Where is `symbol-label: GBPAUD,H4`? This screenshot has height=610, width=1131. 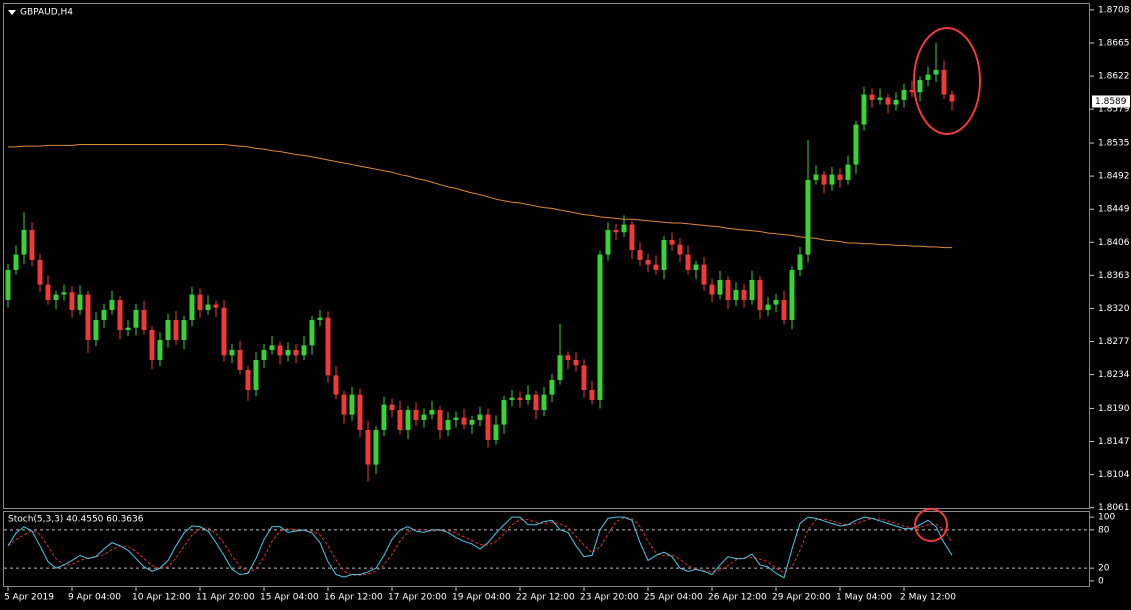 symbol-label: GBPAUD,H4 is located at coordinates (46, 13).